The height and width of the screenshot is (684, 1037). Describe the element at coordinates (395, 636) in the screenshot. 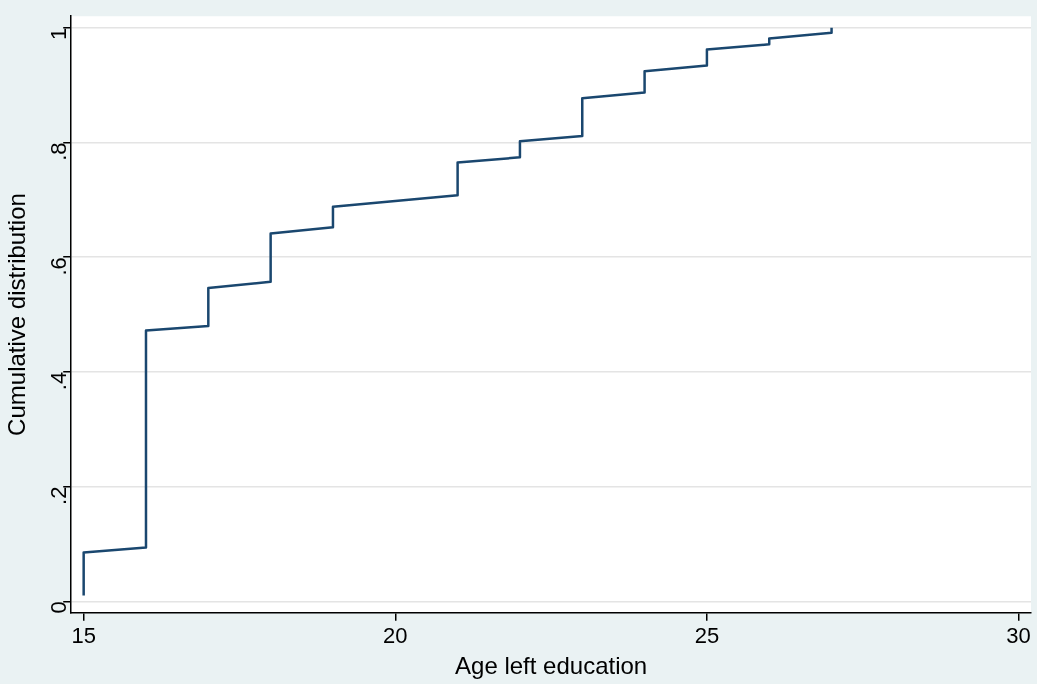

I see `x-tick-label: 20` at that location.